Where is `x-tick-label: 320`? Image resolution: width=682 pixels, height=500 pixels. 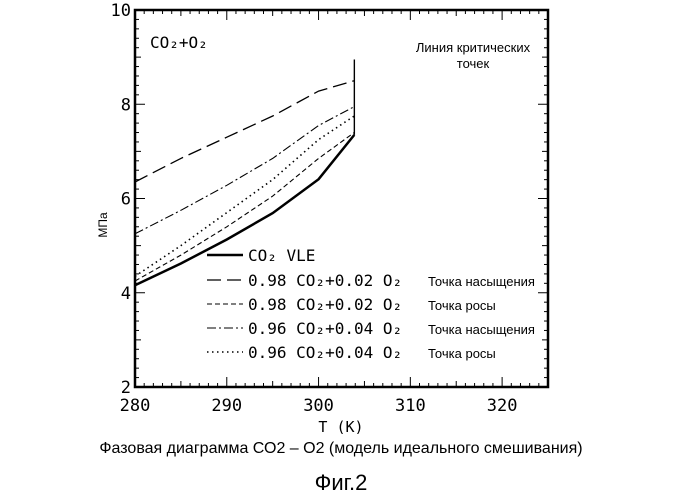 x-tick-label: 320 is located at coordinates (502, 406).